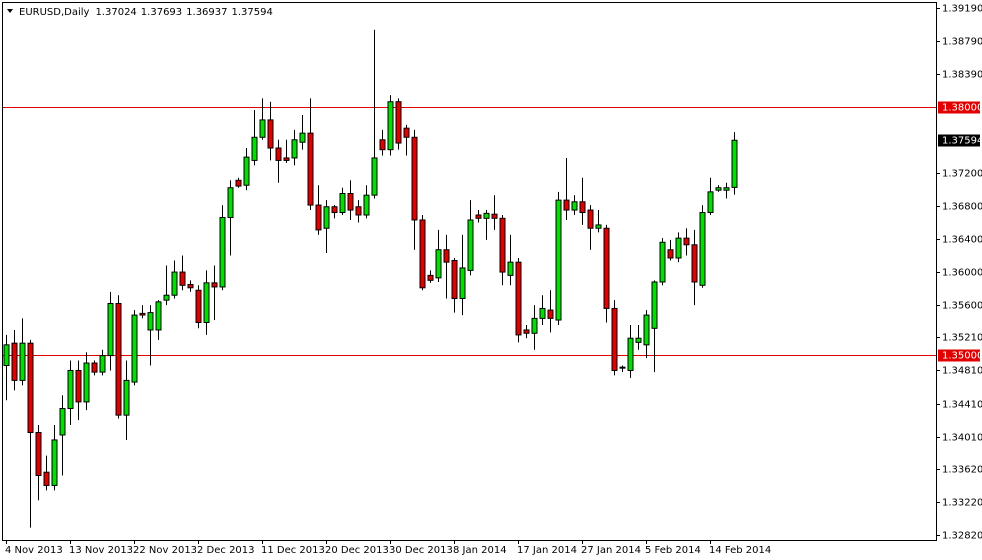 The image size is (982, 560). I want to click on x-tick-label: 27 Jan 2014, so click(611, 550).